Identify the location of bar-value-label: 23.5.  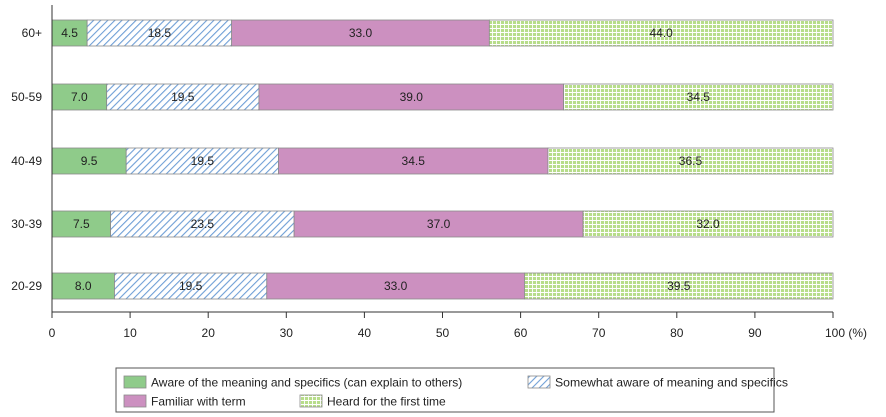
(203, 224).